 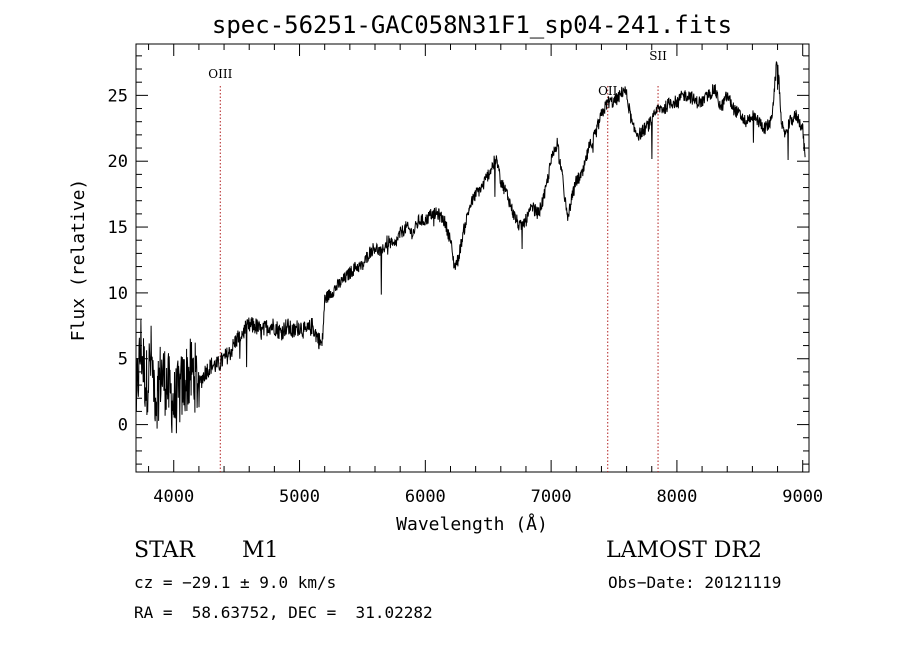 I want to click on chart-title: spec-56251-GAC058N31F1_sp04-241.fits, so click(x=472, y=25).